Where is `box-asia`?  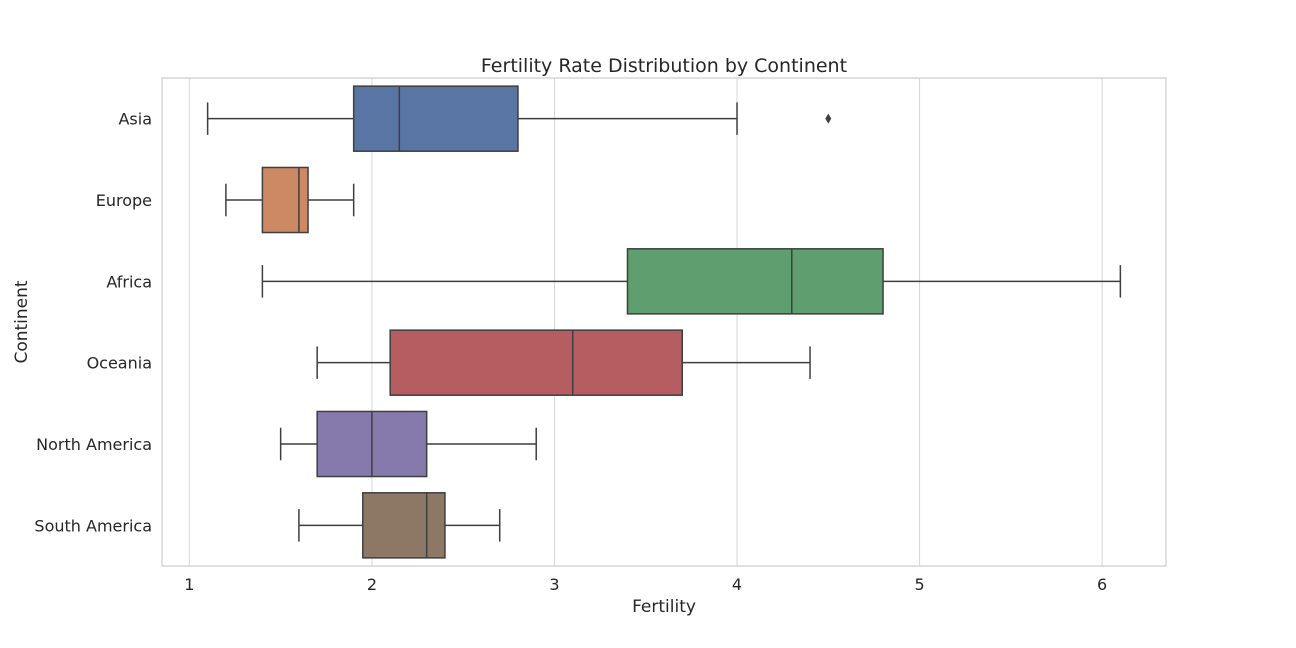
box-asia is located at coordinates (519, 118).